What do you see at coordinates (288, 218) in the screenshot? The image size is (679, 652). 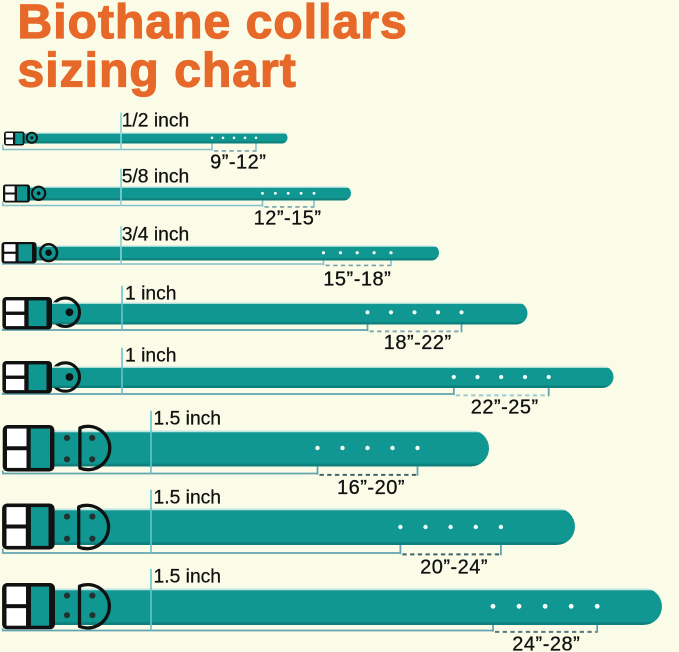 I see `svg-text: 12”-15”` at bounding box center [288, 218].